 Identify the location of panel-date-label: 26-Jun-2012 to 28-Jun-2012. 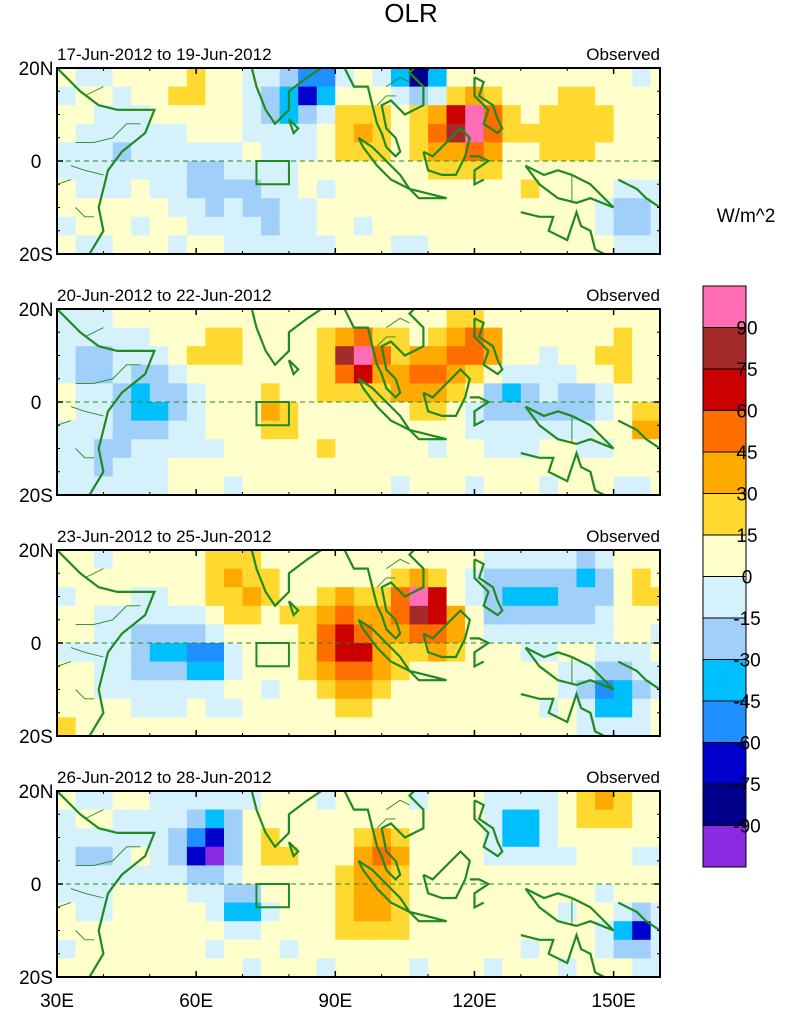
(164, 777).